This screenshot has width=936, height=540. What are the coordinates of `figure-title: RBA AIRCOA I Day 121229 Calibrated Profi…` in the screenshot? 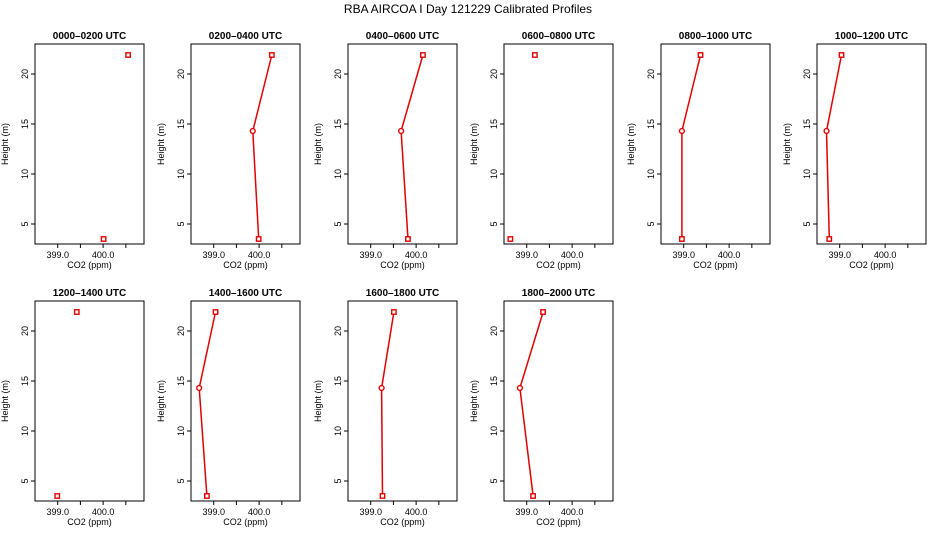 It's located at (468, 9).